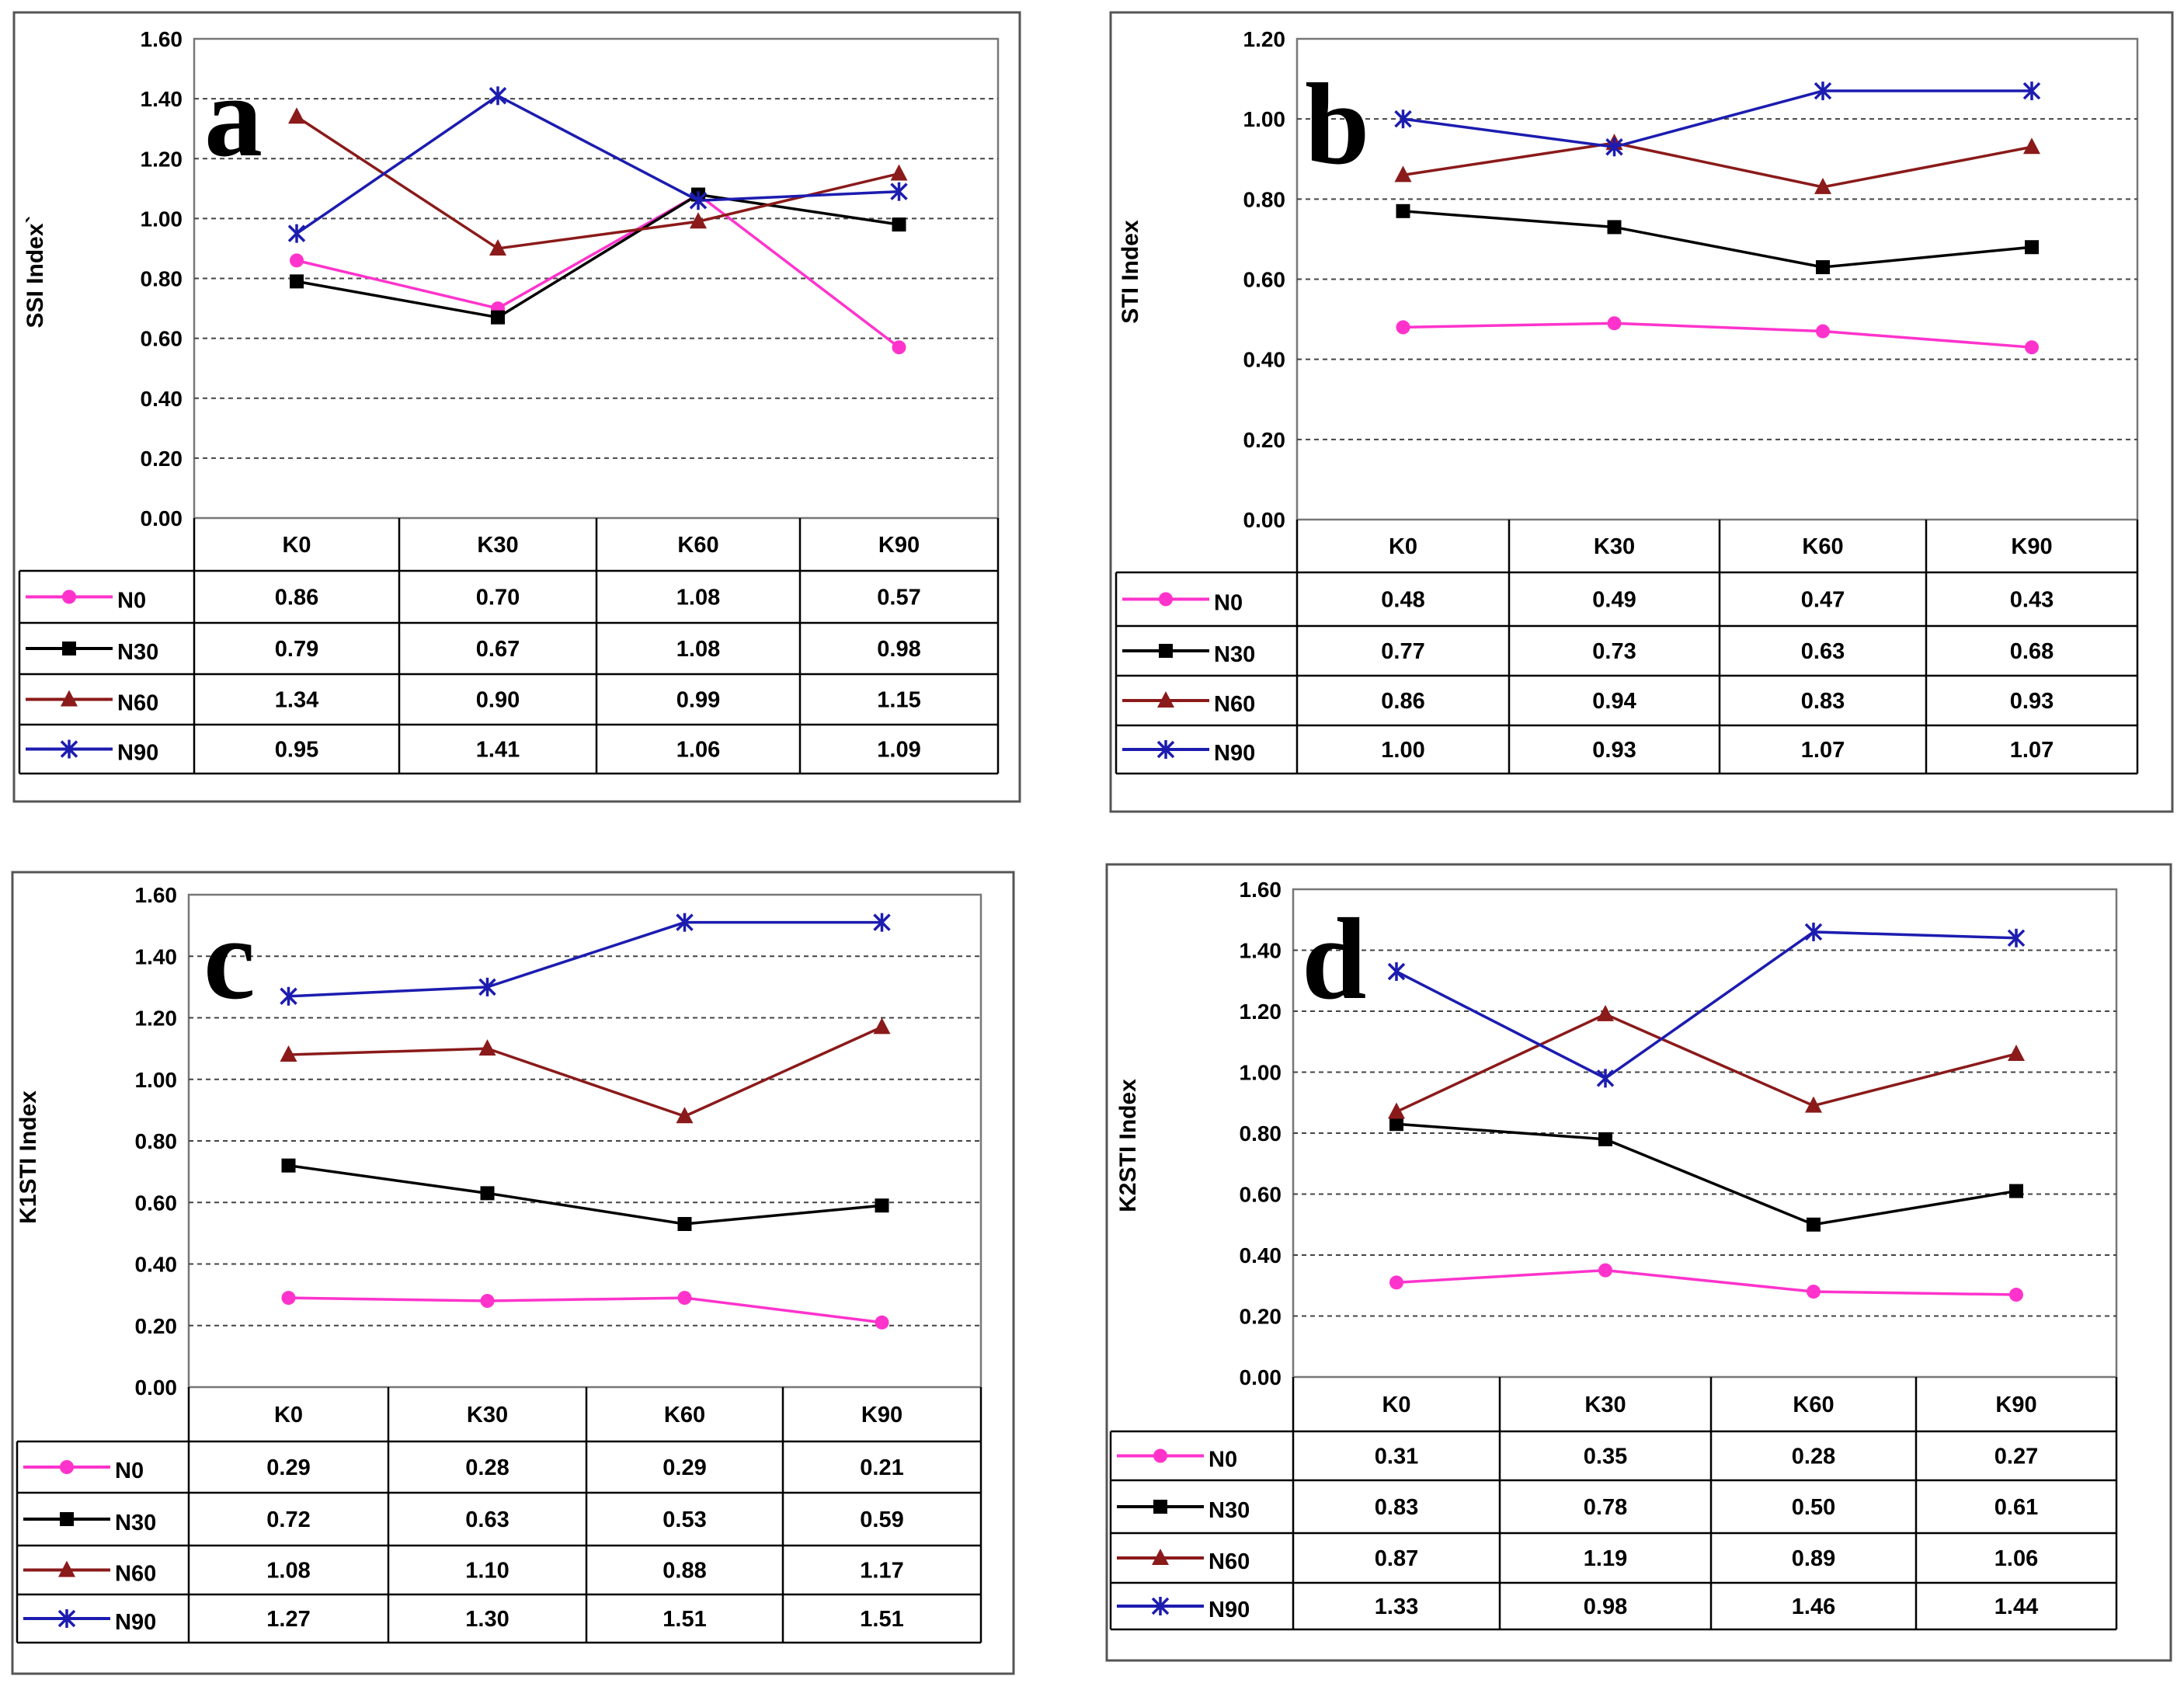 The height and width of the screenshot is (1683, 2184). Describe the element at coordinates (2016, 1508) in the screenshot. I see `table-cell-value: 0.61` at that location.